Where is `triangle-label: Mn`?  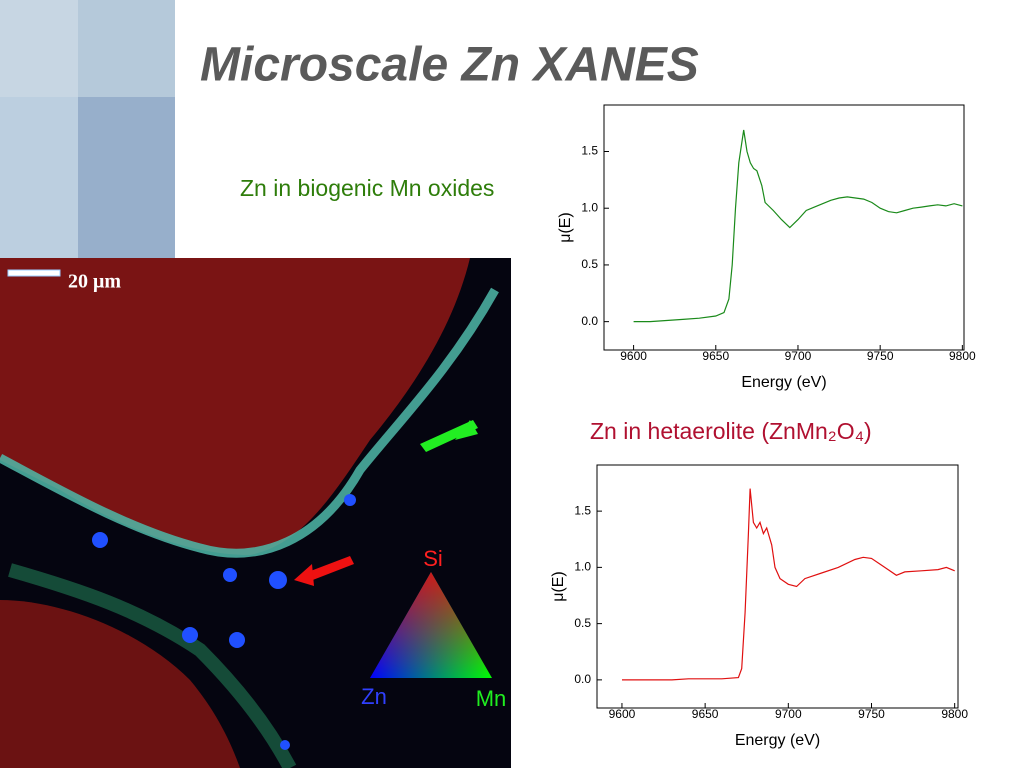 triangle-label: Mn is located at coordinates (491, 698).